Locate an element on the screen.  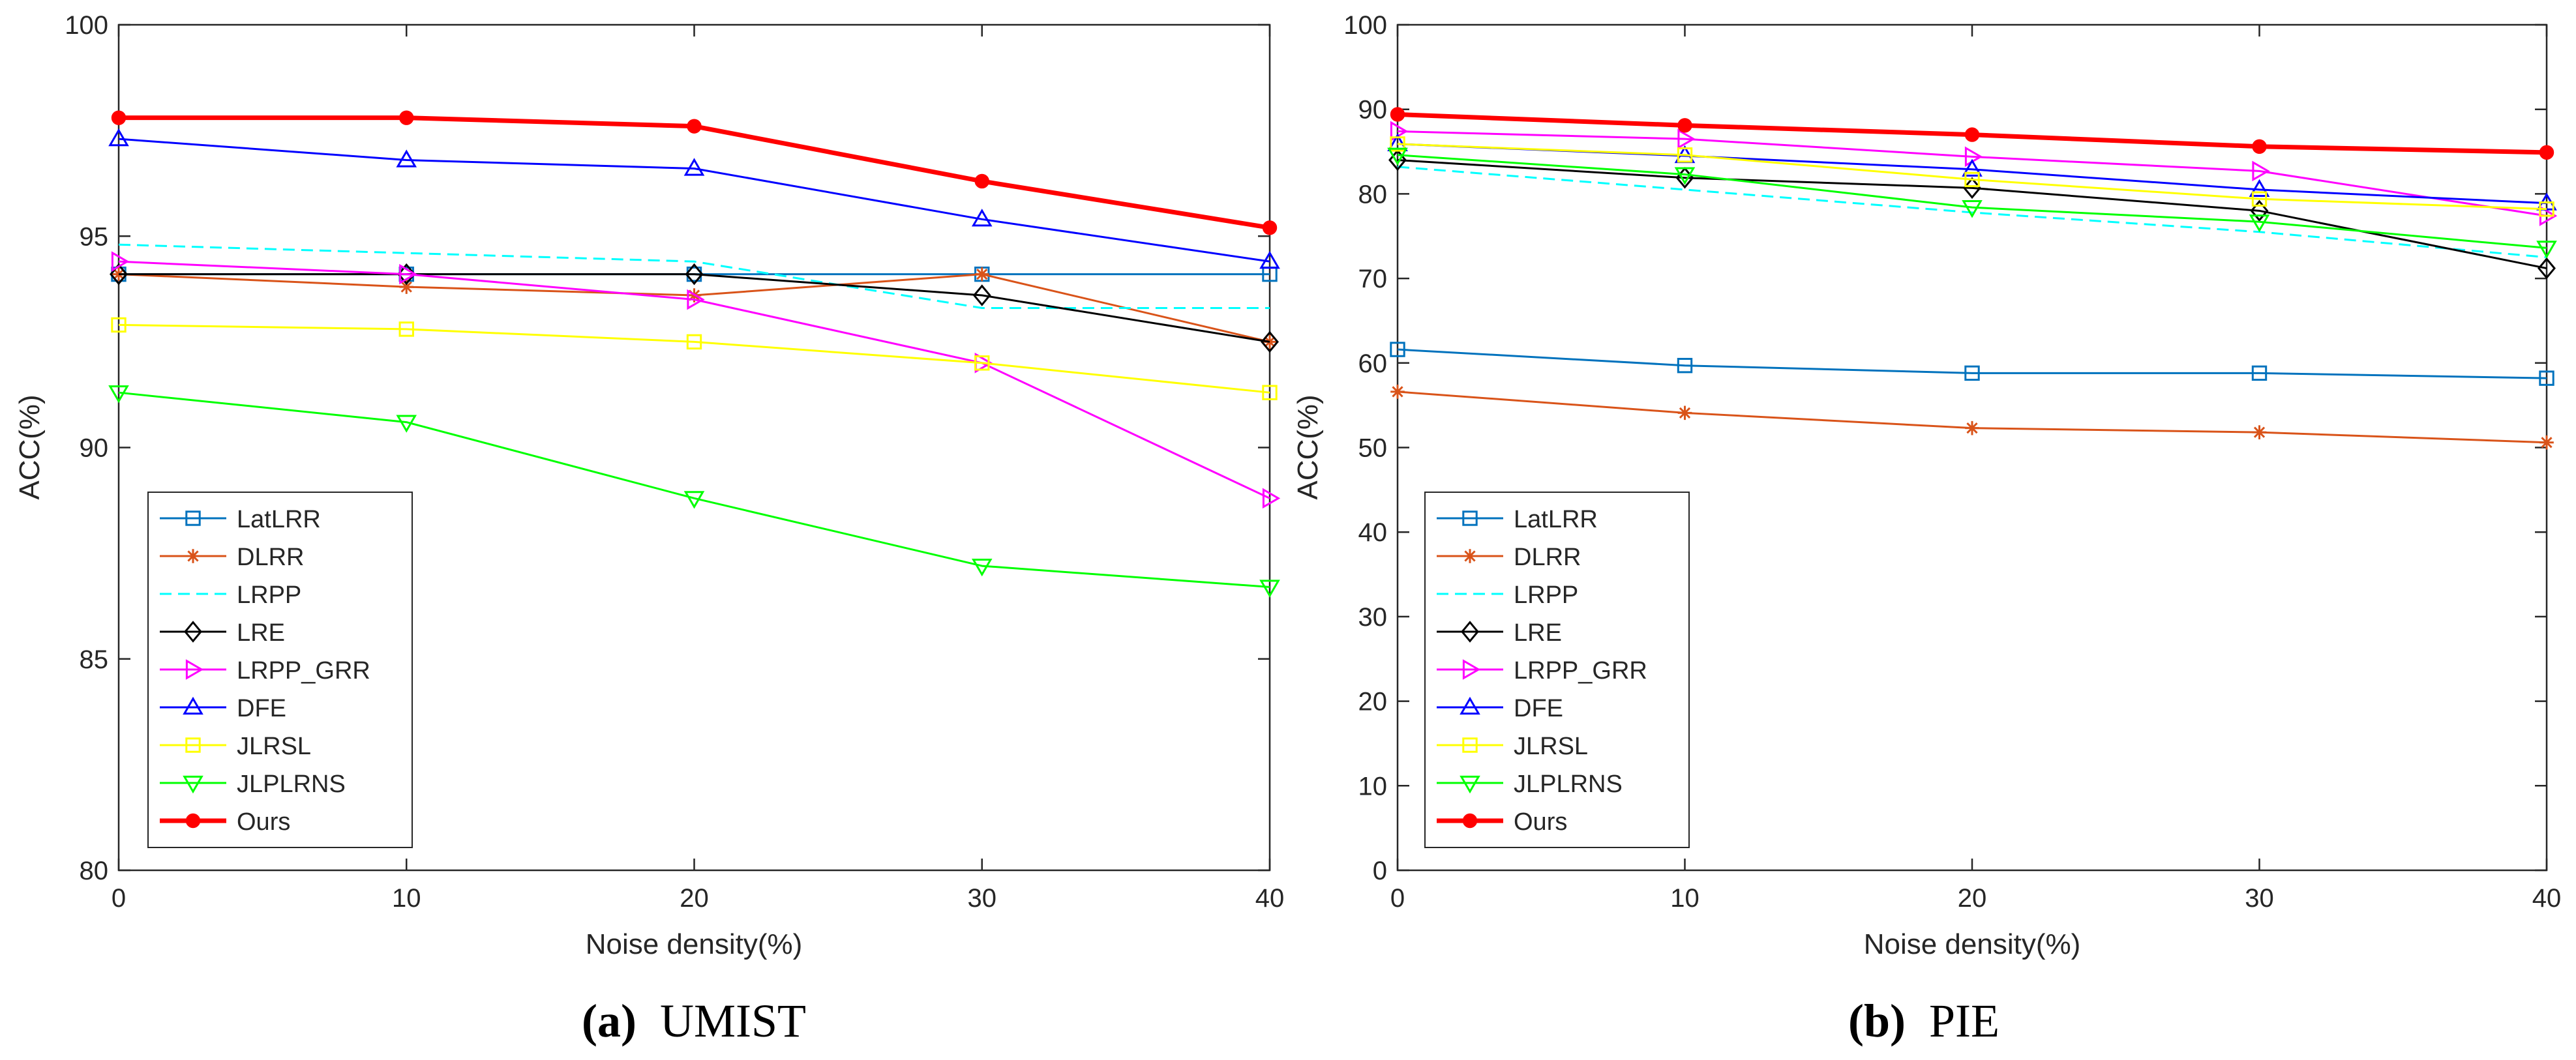
caption-label-umist: (a) is located at coordinates (609, 1021).